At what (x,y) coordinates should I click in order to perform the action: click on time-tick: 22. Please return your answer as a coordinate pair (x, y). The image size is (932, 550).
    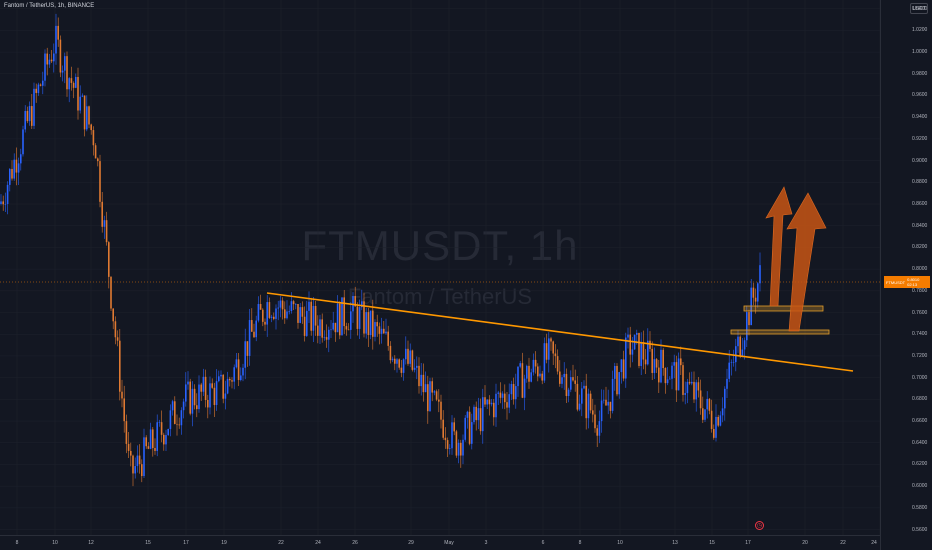
    Looking at the image, I should click on (843, 543).